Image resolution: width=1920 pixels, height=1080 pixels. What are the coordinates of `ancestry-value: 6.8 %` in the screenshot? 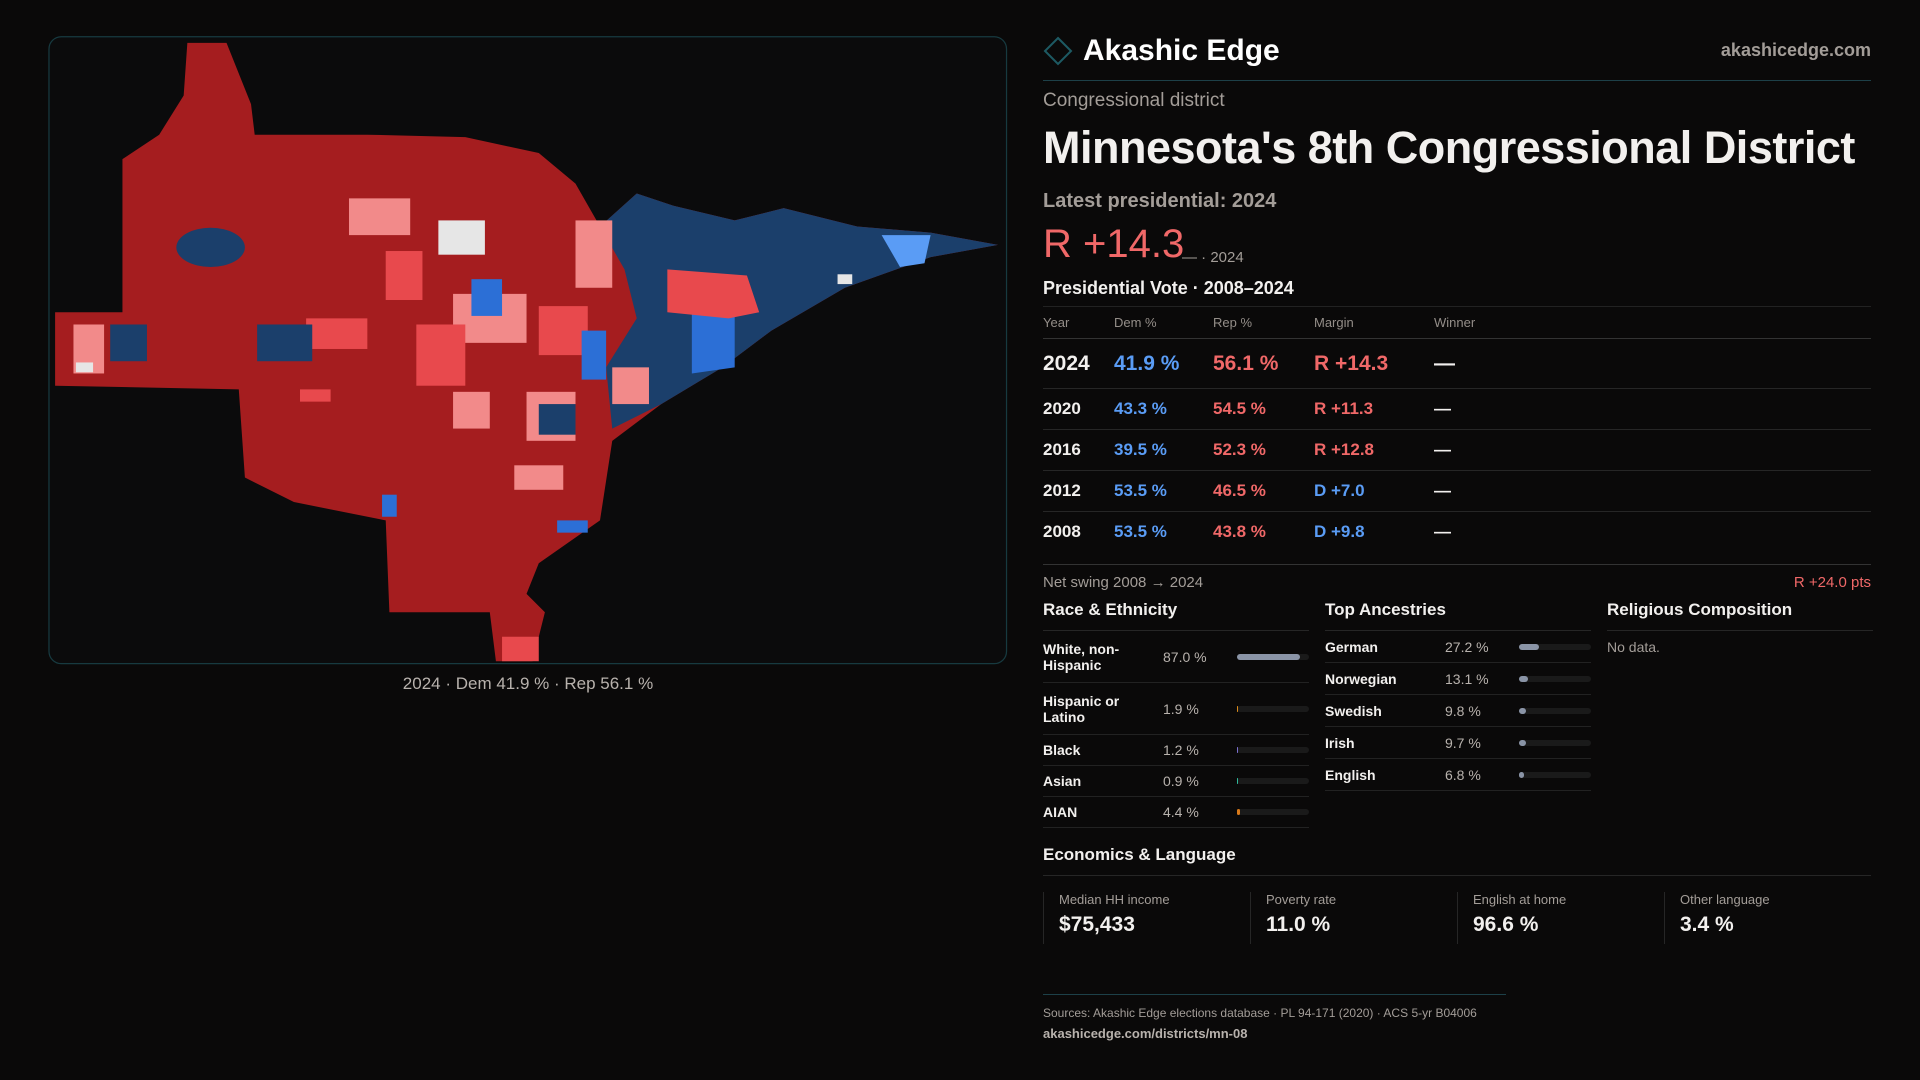 It's located at (1463, 774).